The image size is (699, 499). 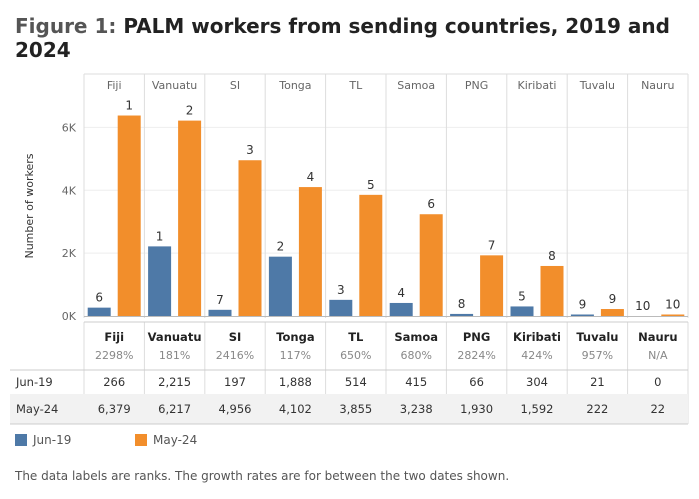 I want to click on y-axis-label: Number of workers, so click(x=29, y=205).